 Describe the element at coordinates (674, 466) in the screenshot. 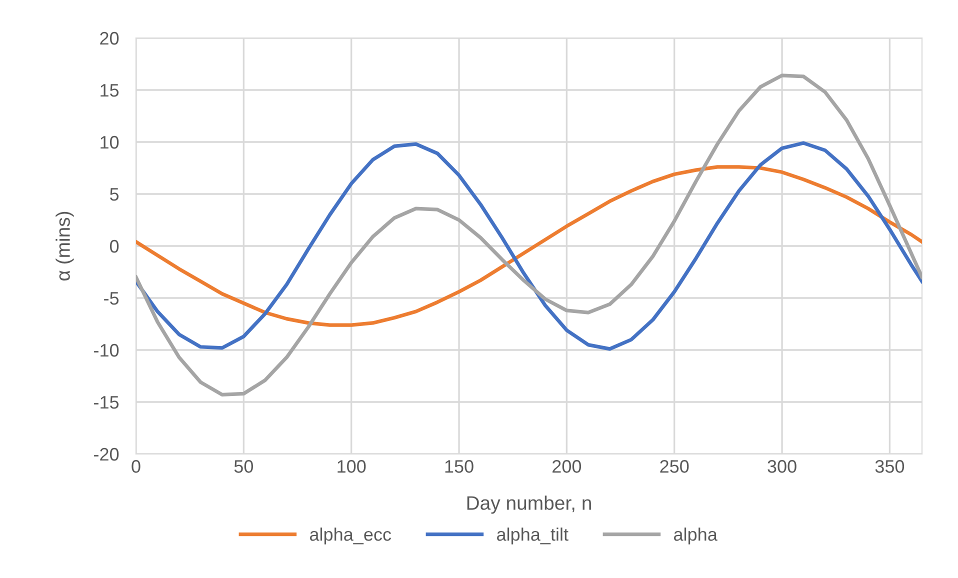

I see `x-tick-label: 250` at that location.